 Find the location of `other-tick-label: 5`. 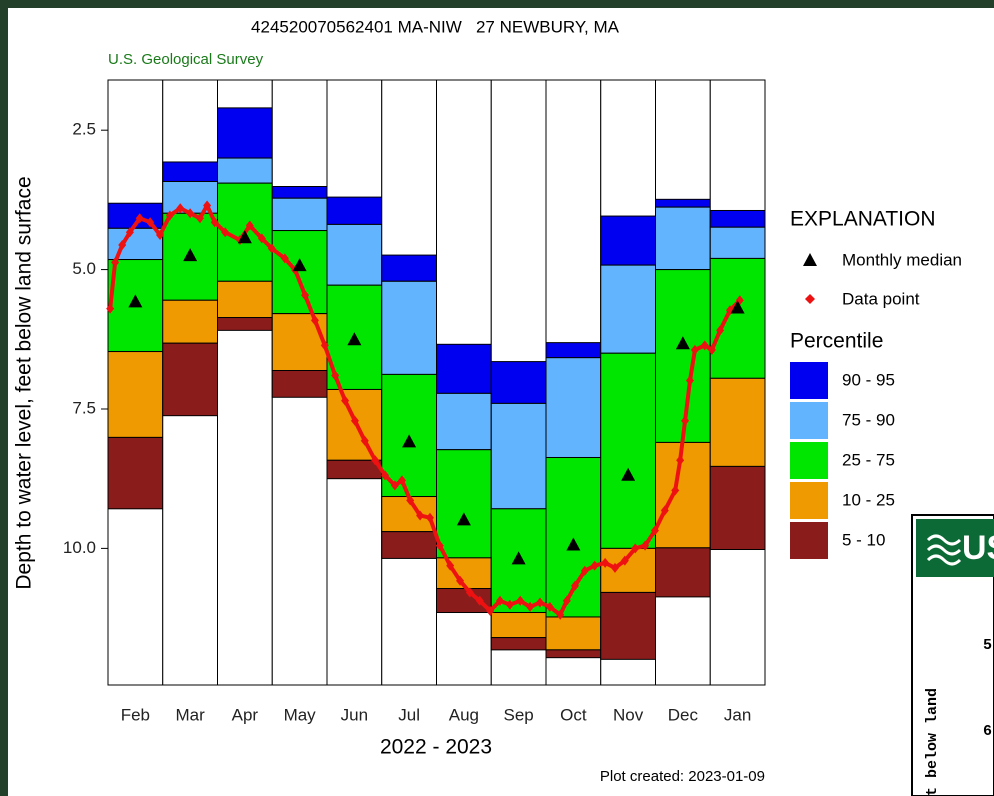

other-tick-label: 5 is located at coordinates (987, 645).